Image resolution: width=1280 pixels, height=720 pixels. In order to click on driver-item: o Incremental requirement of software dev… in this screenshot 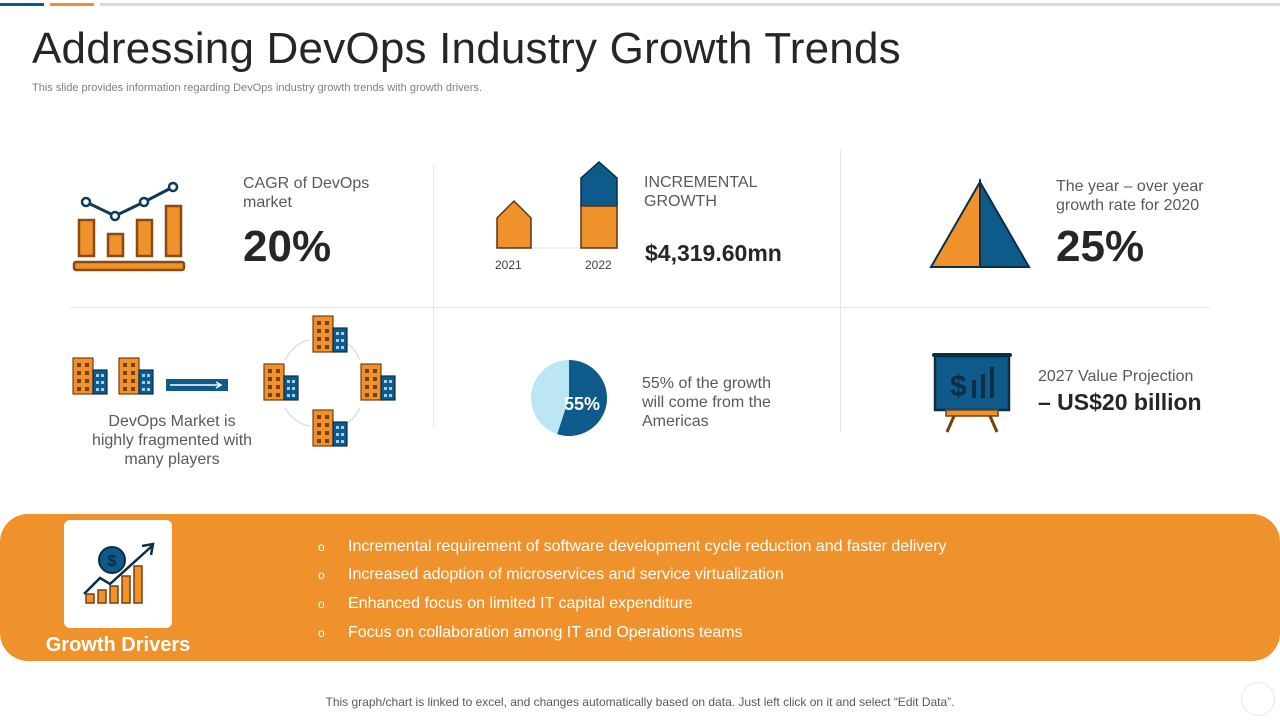, I will do `click(632, 547)`.